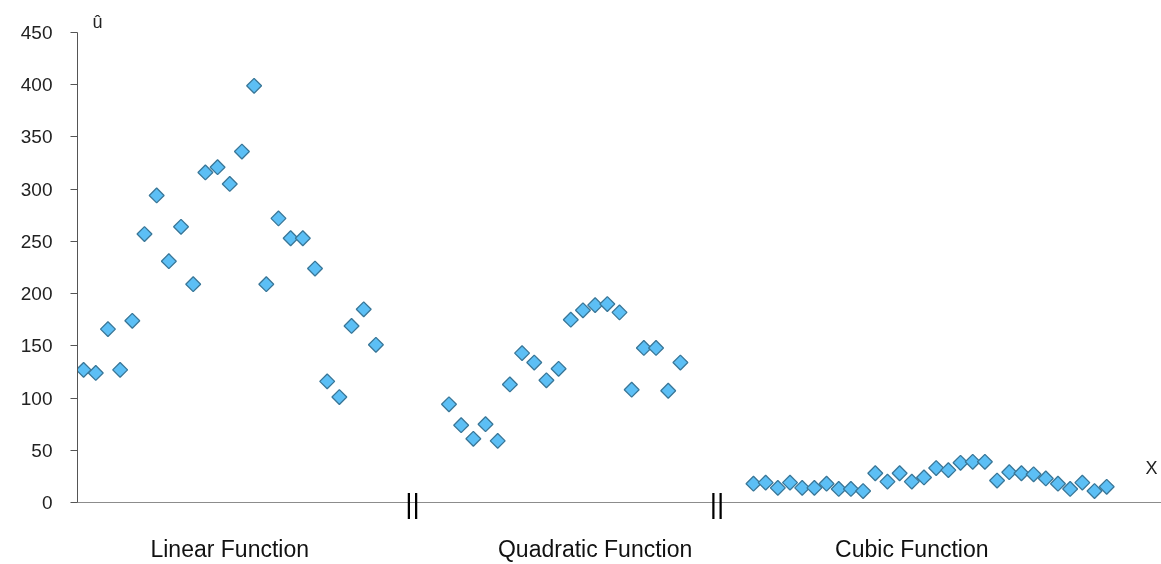  I want to click on y-axis-title: û, so click(97, 21).